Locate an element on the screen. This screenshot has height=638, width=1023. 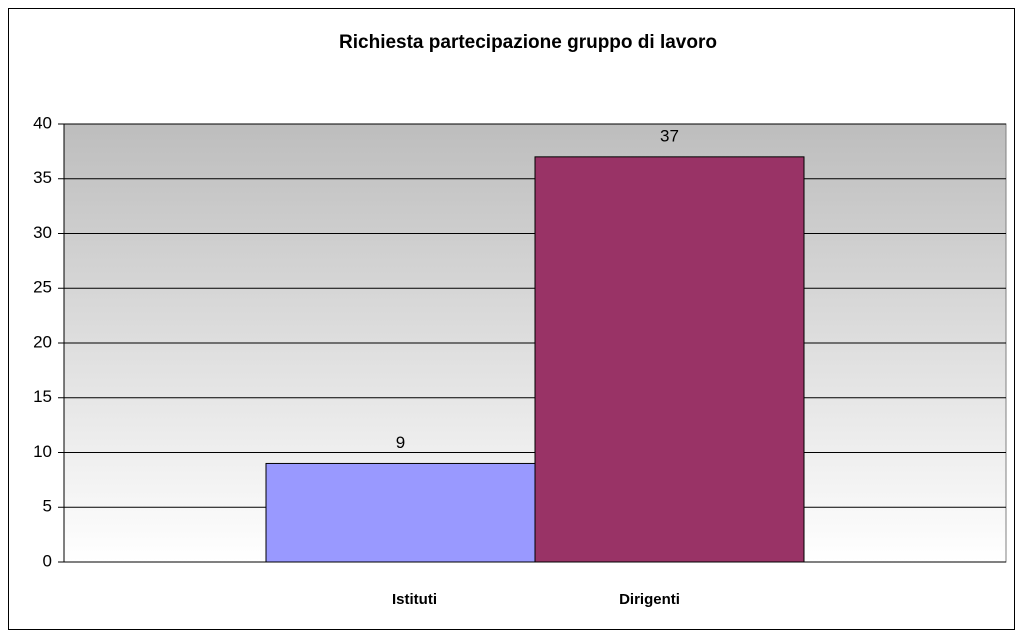
bar is located at coordinates (400, 512).